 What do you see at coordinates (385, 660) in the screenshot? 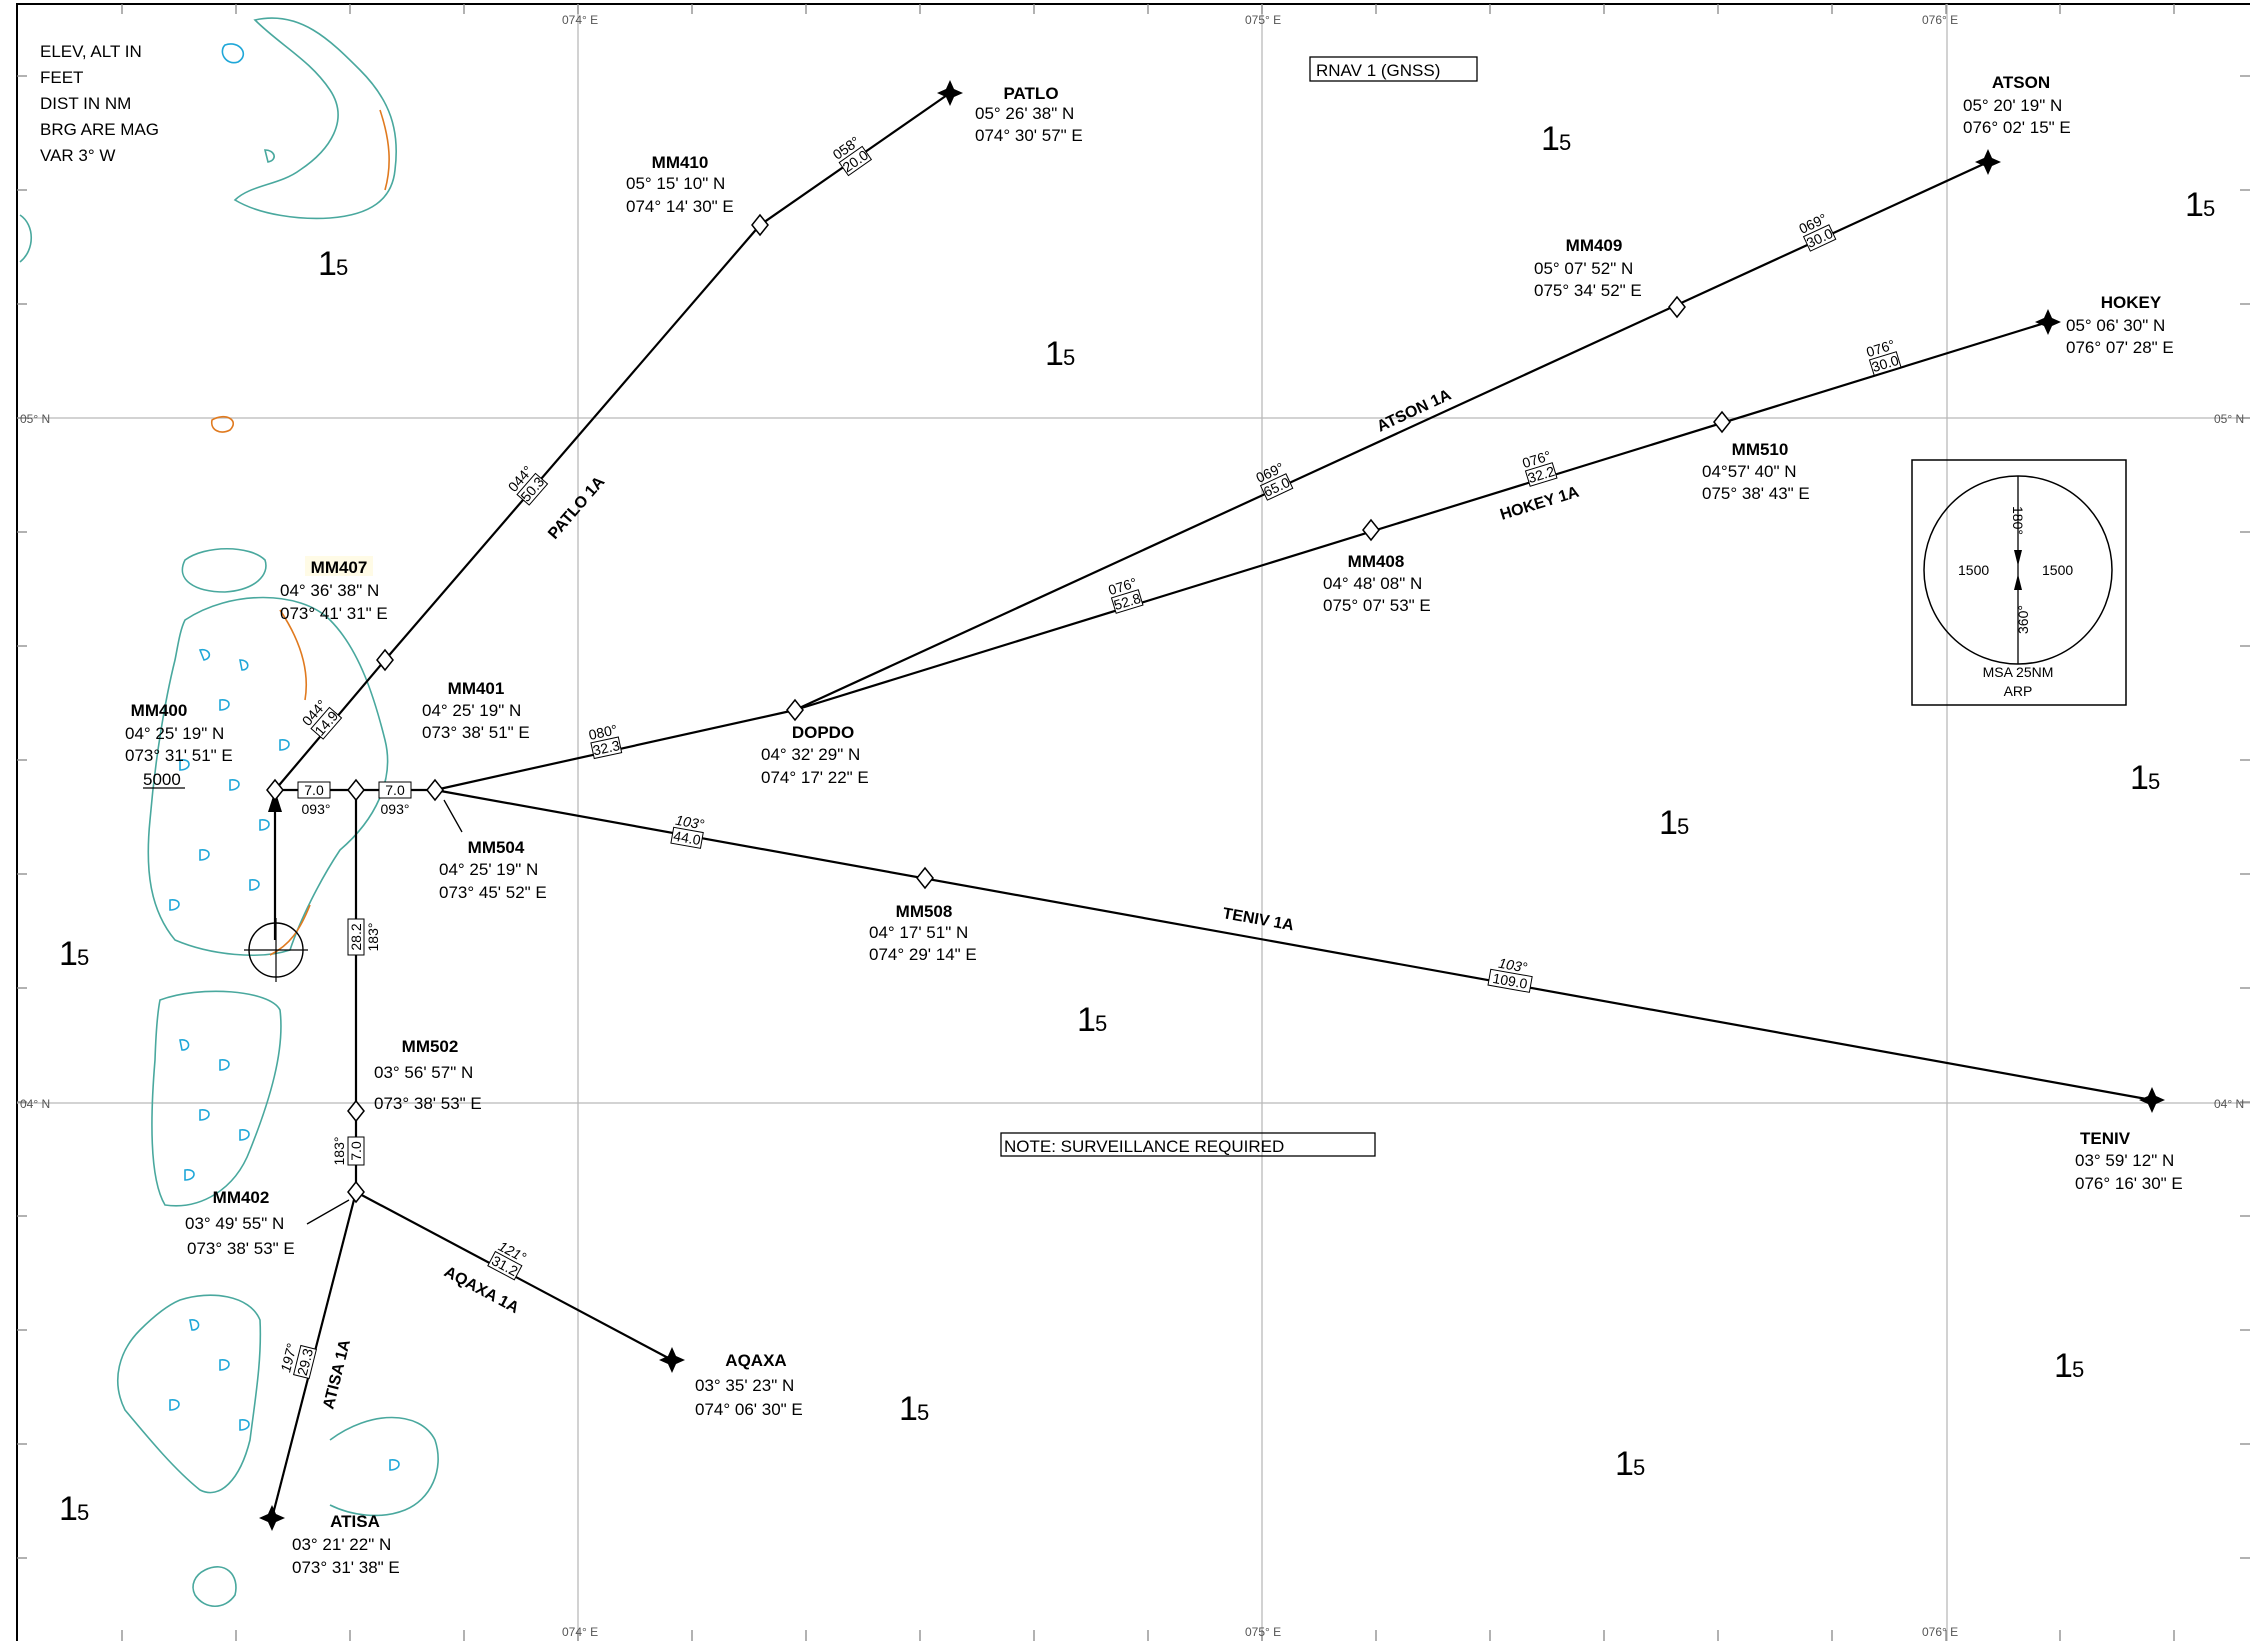
I see `waypoint-mm407-symbol` at bounding box center [385, 660].